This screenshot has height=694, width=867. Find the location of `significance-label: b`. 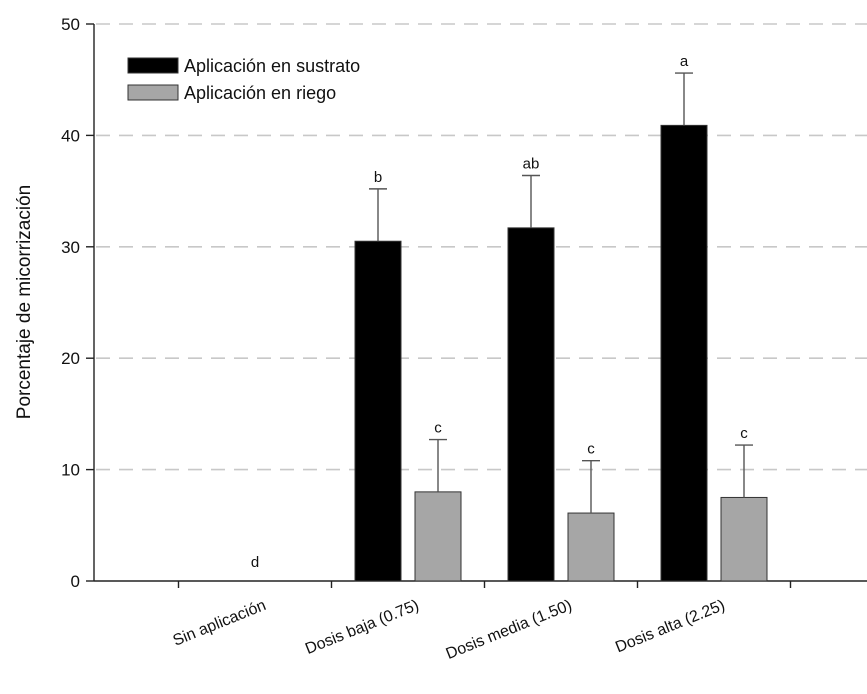

significance-label: b is located at coordinates (378, 177).